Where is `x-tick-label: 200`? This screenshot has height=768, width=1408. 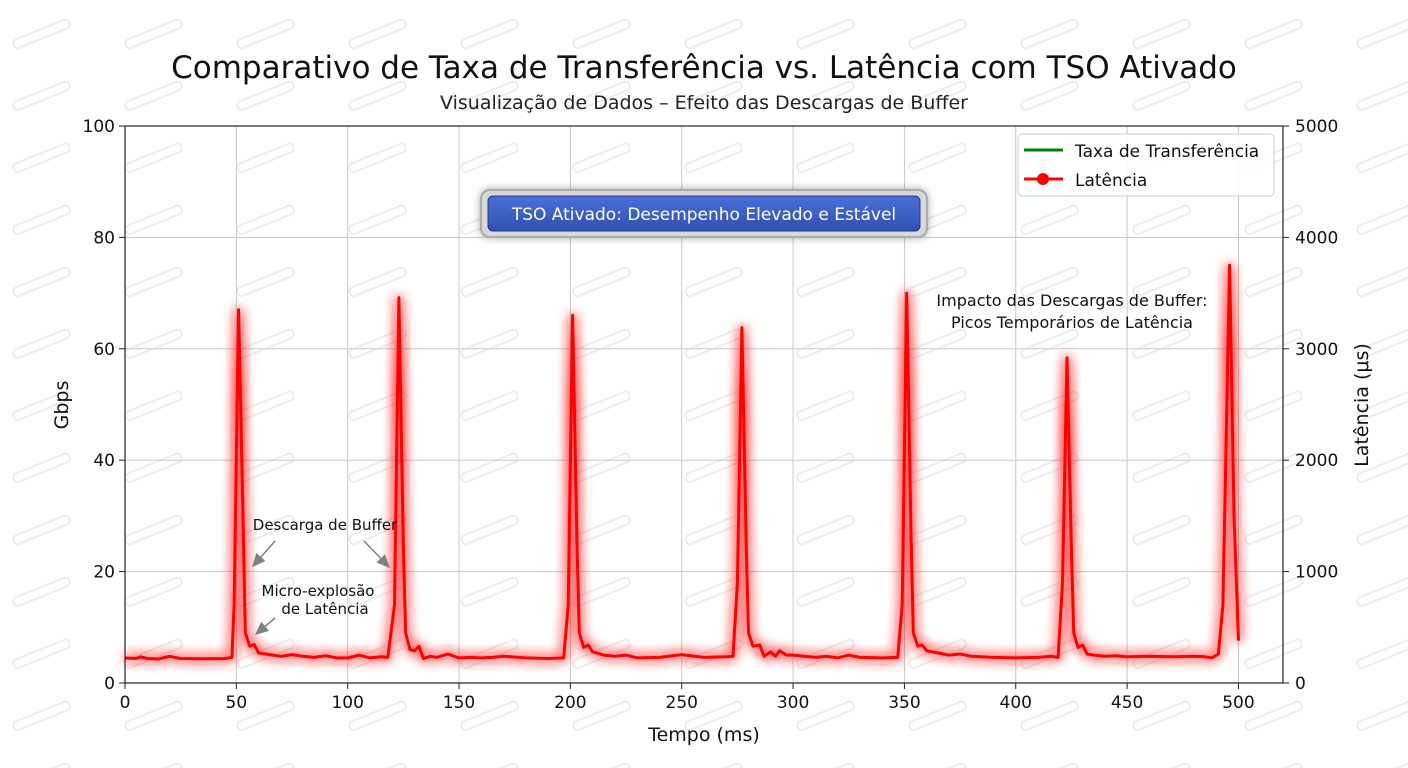 x-tick-label: 200 is located at coordinates (570, 703).